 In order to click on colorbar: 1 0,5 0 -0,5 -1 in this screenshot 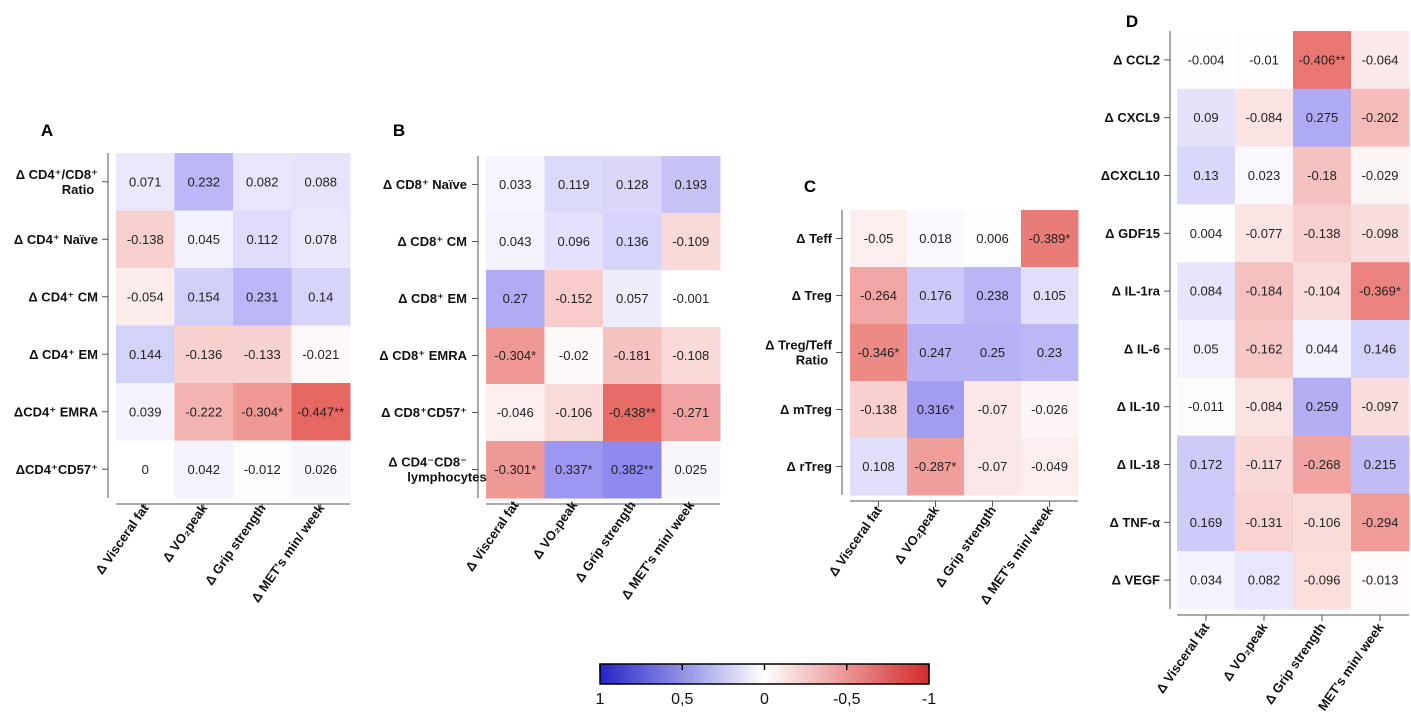, I will do `click(766, 685)`.